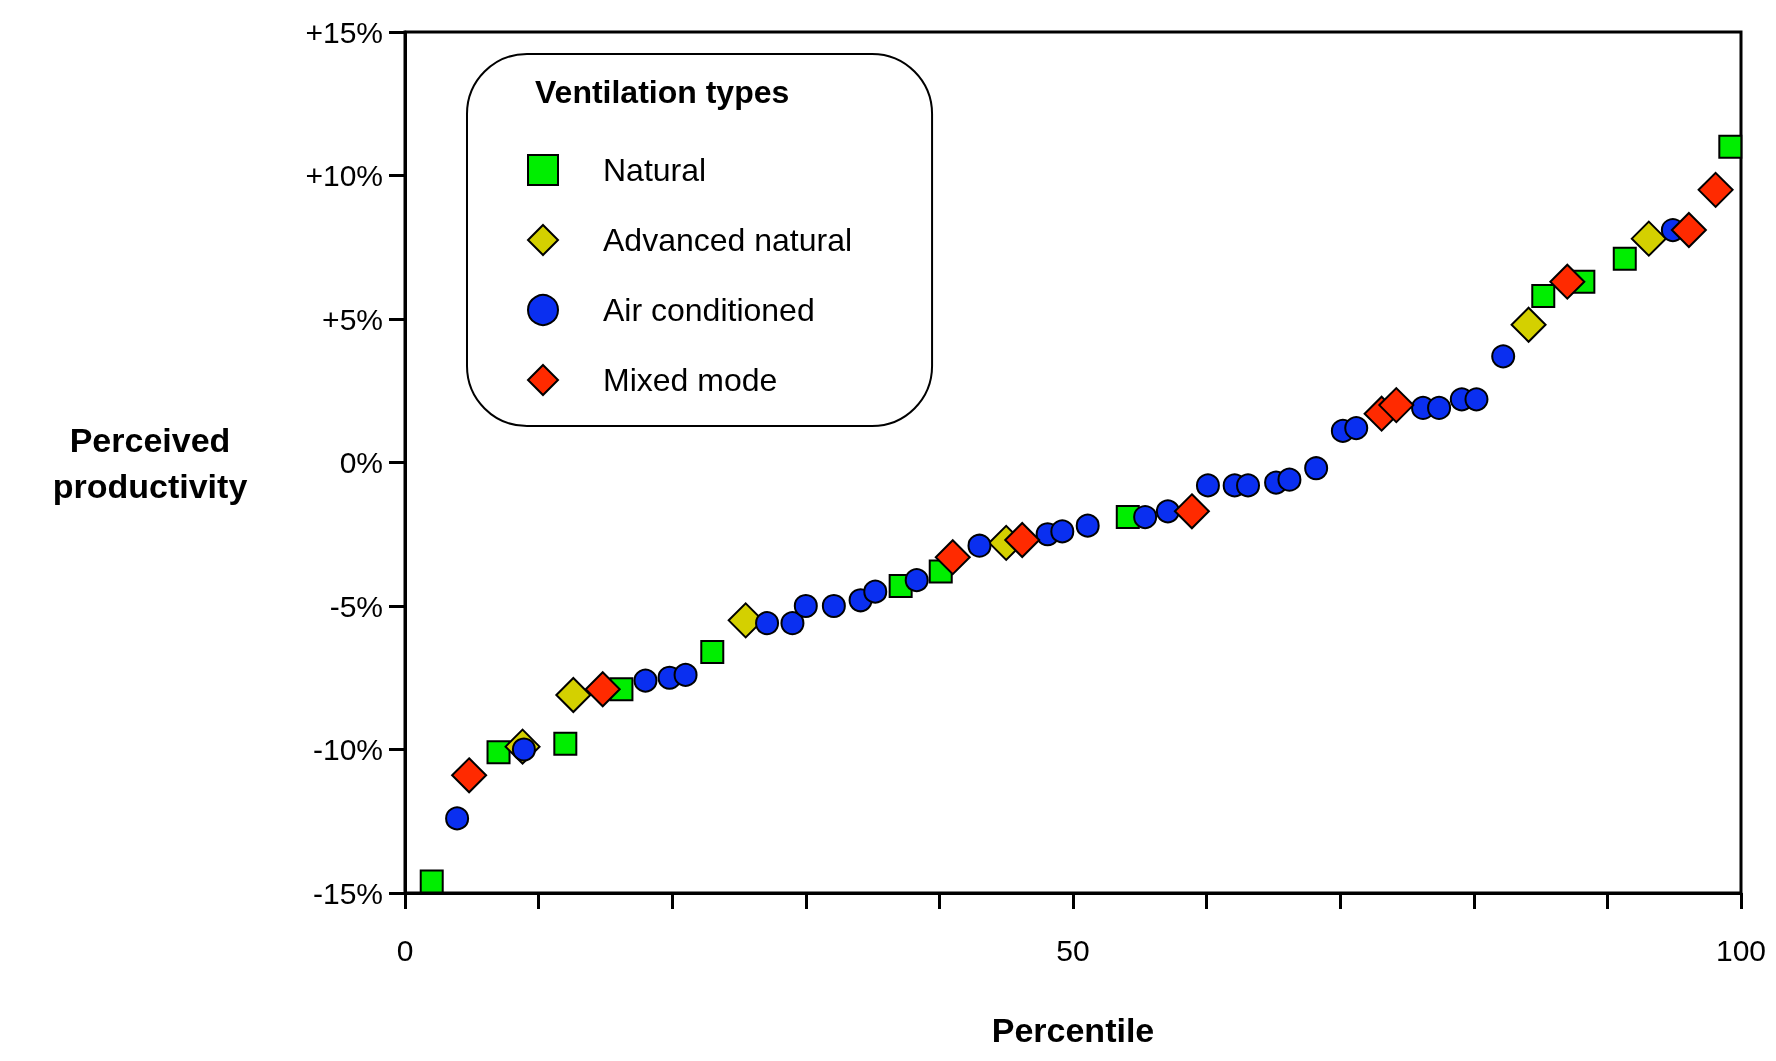  Describe the element at coordinates (150, 462) in the screenshot. I see `y-axis-title: Perceived productivity` at that location.